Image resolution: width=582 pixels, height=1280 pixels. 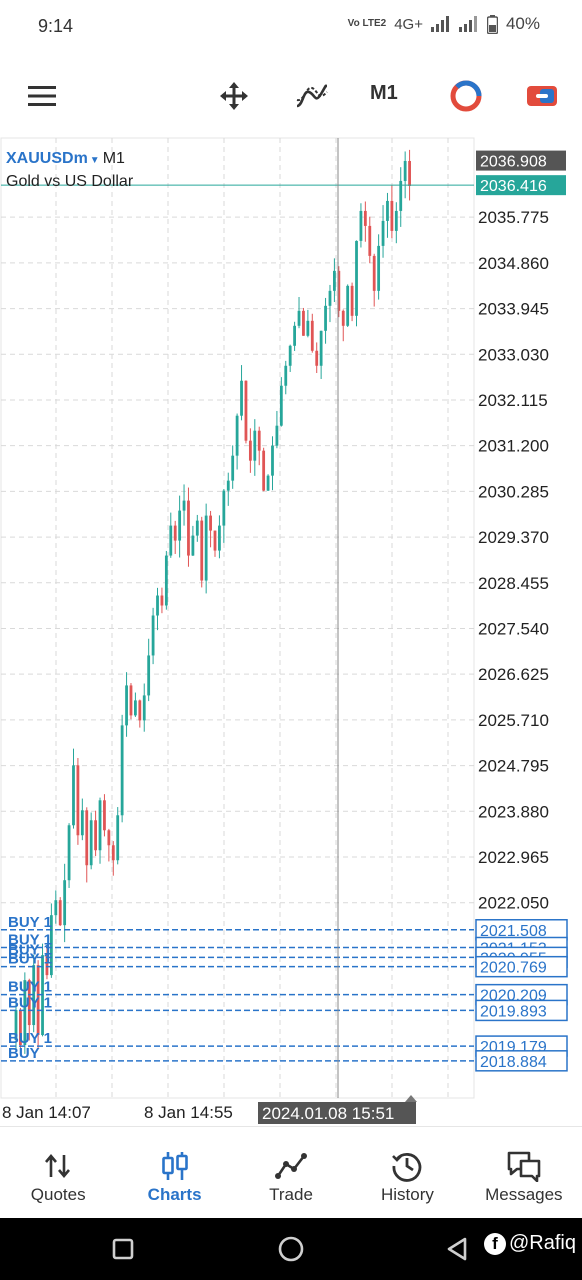 I want to click on nav-charts-label: Charts, so click(x=174, y=1194).